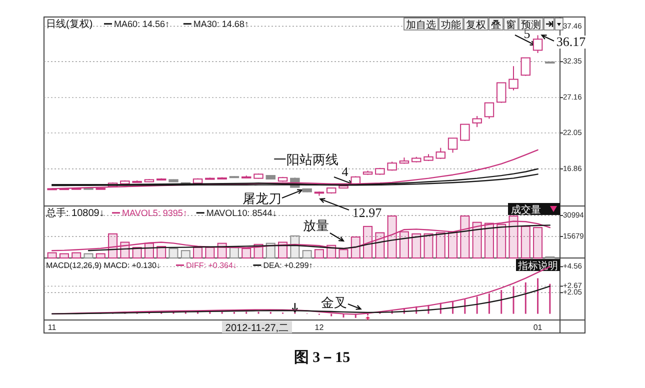  I want to click on x-tick-label: 01, so click(538, 327).